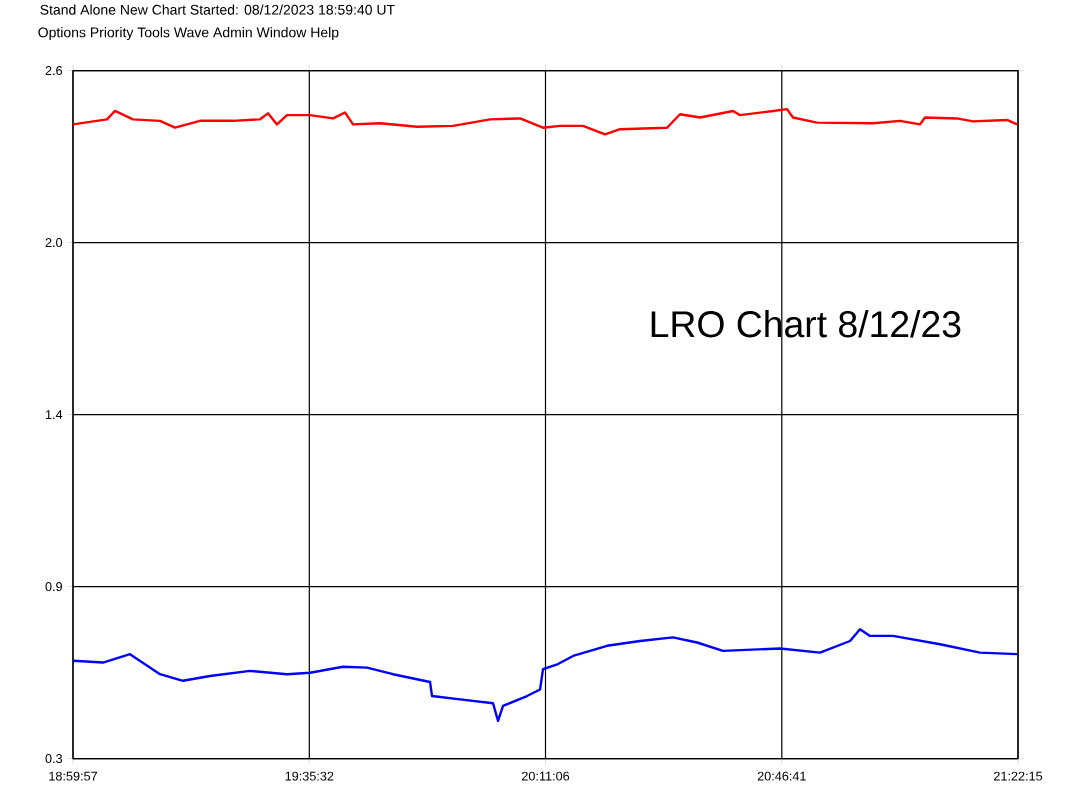 Image resolution: width=1076 pixels, height=802 pixels. Describe the element at coordinates (217, 9) in the screenshot. I see `chart-title: Stand Alone New Chart Started: 08/12/2023 18:59:40 UT` at that location.